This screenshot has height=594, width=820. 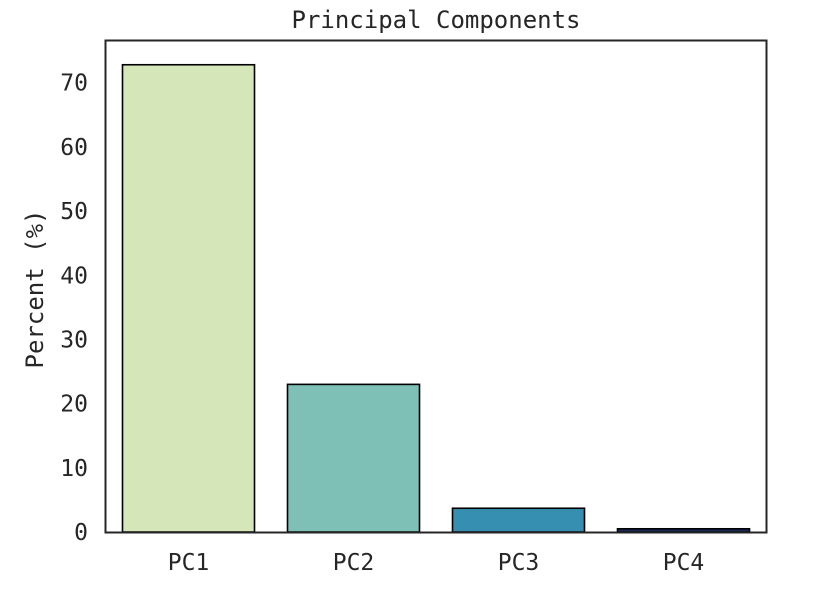 I want to click on bar-pc2, so click(x=353, y=458).